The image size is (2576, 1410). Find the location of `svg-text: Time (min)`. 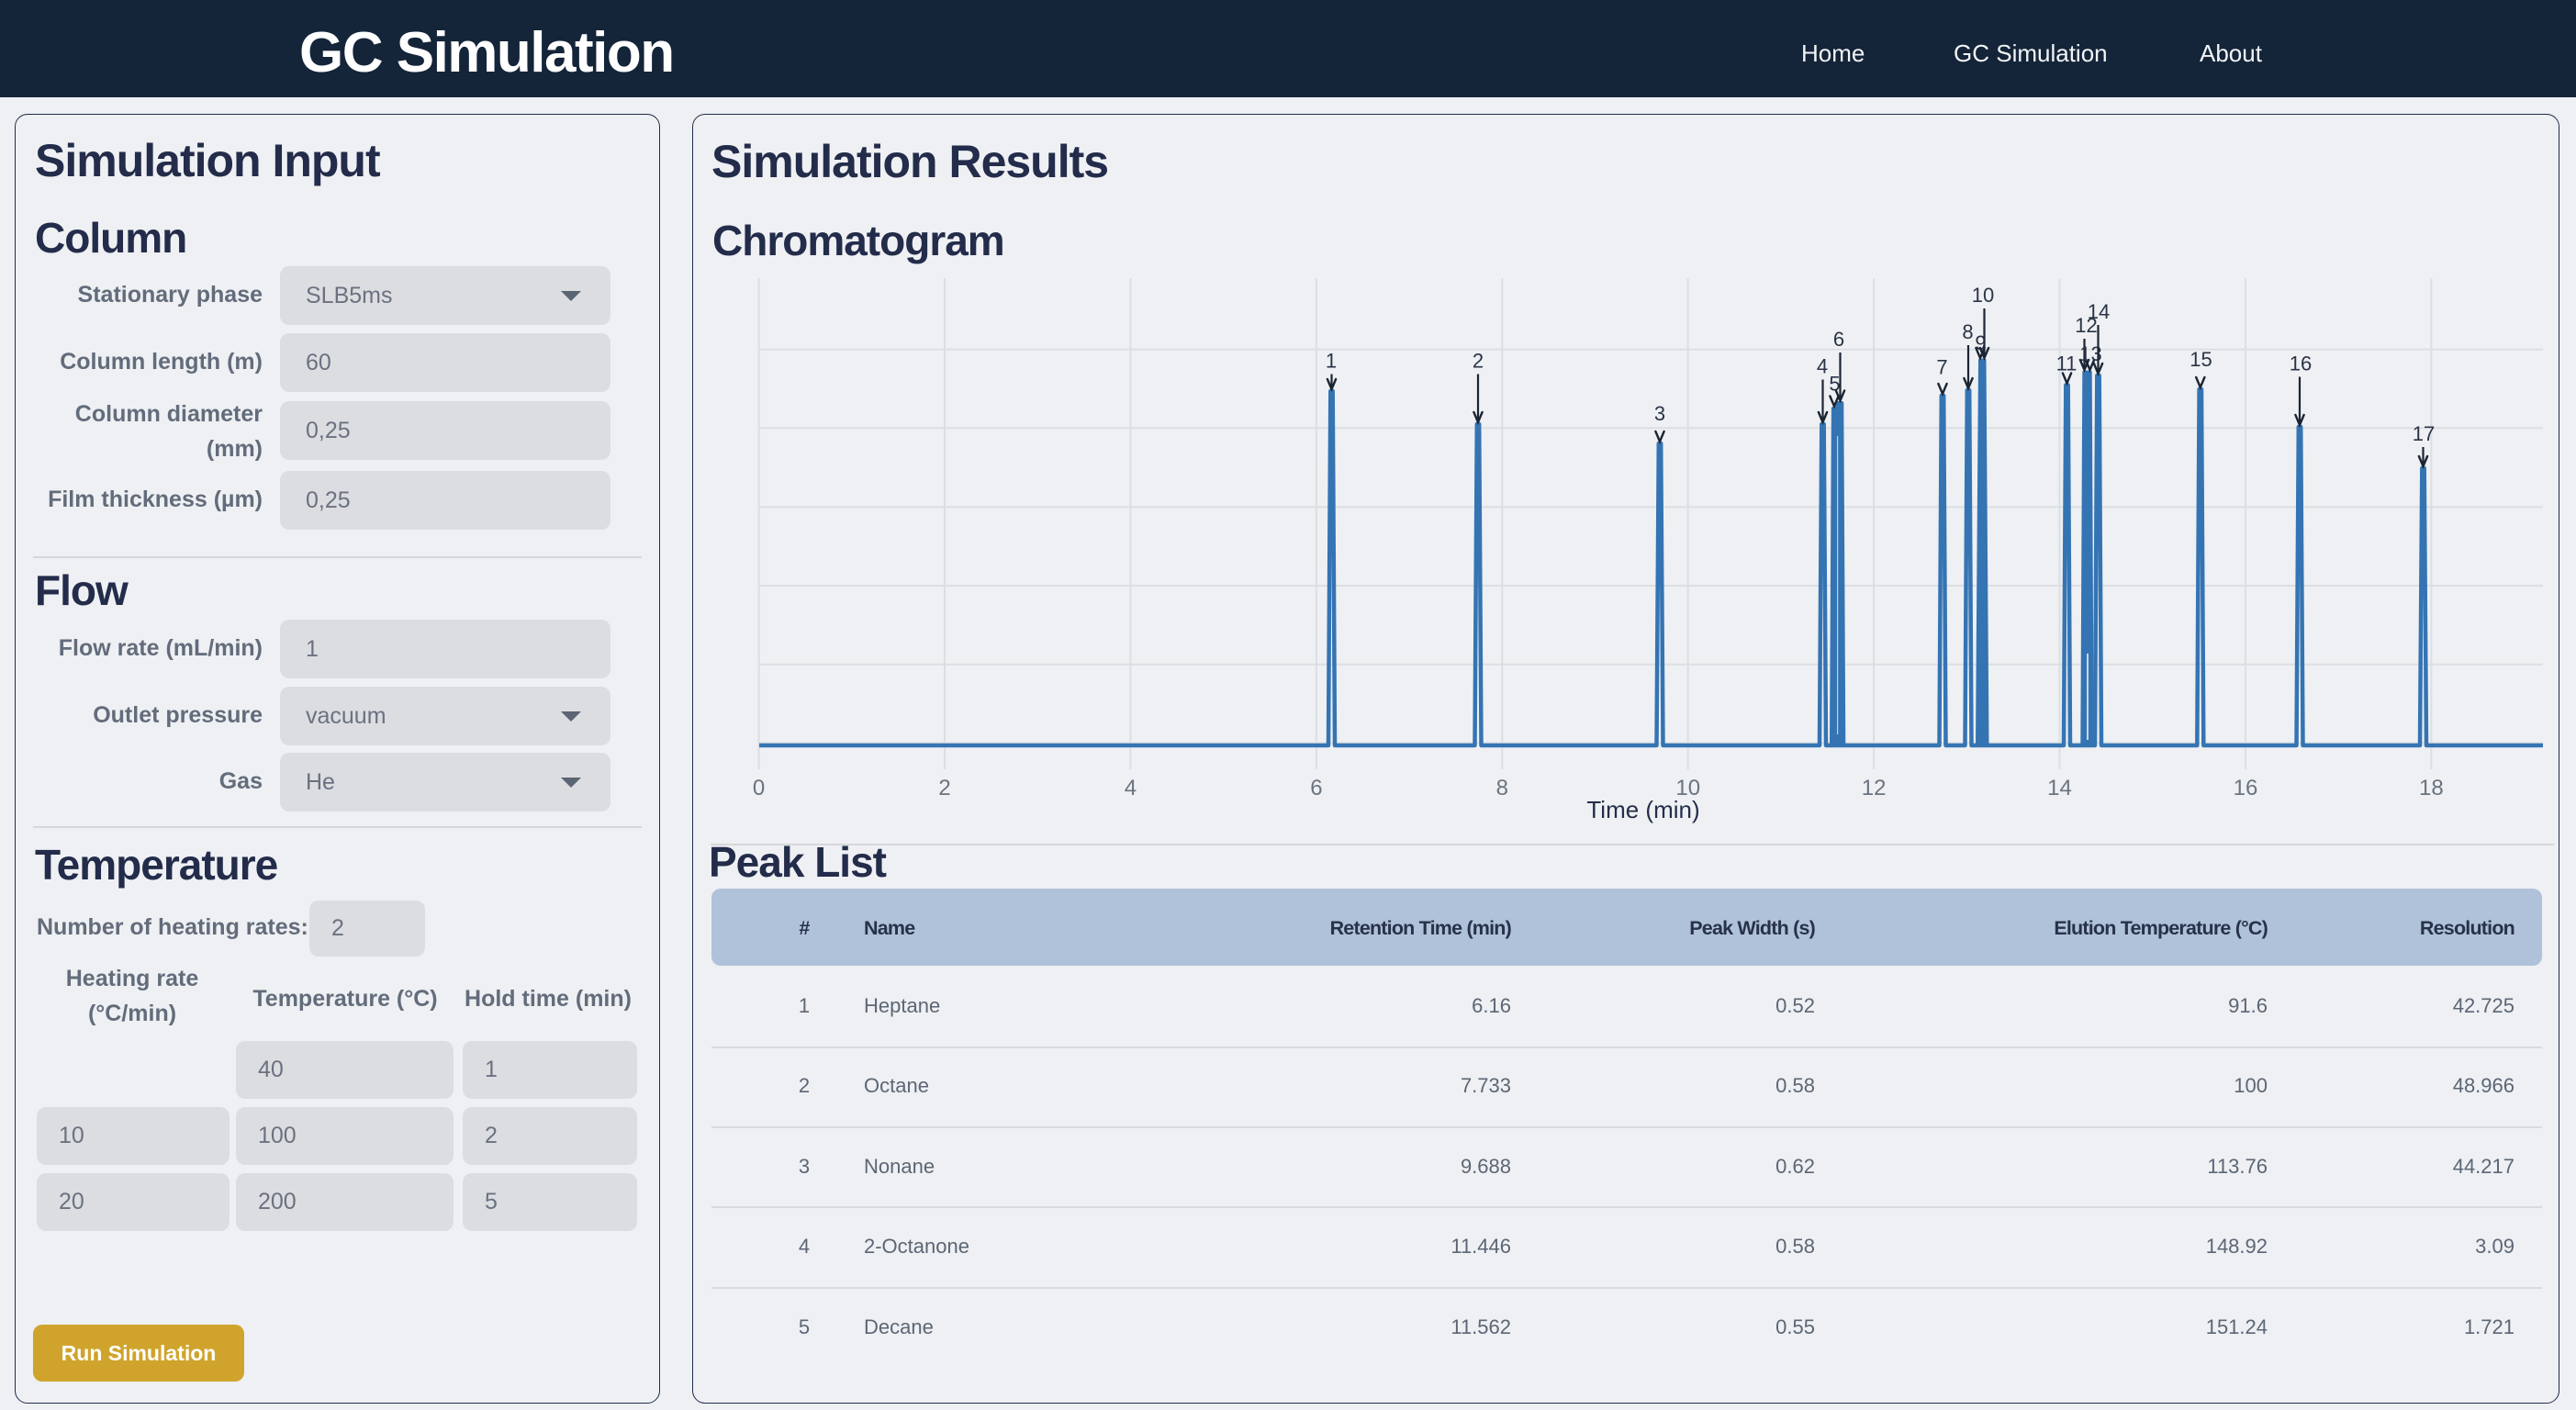

svg-text: Time (min) is located at coordinates (1642, 810).